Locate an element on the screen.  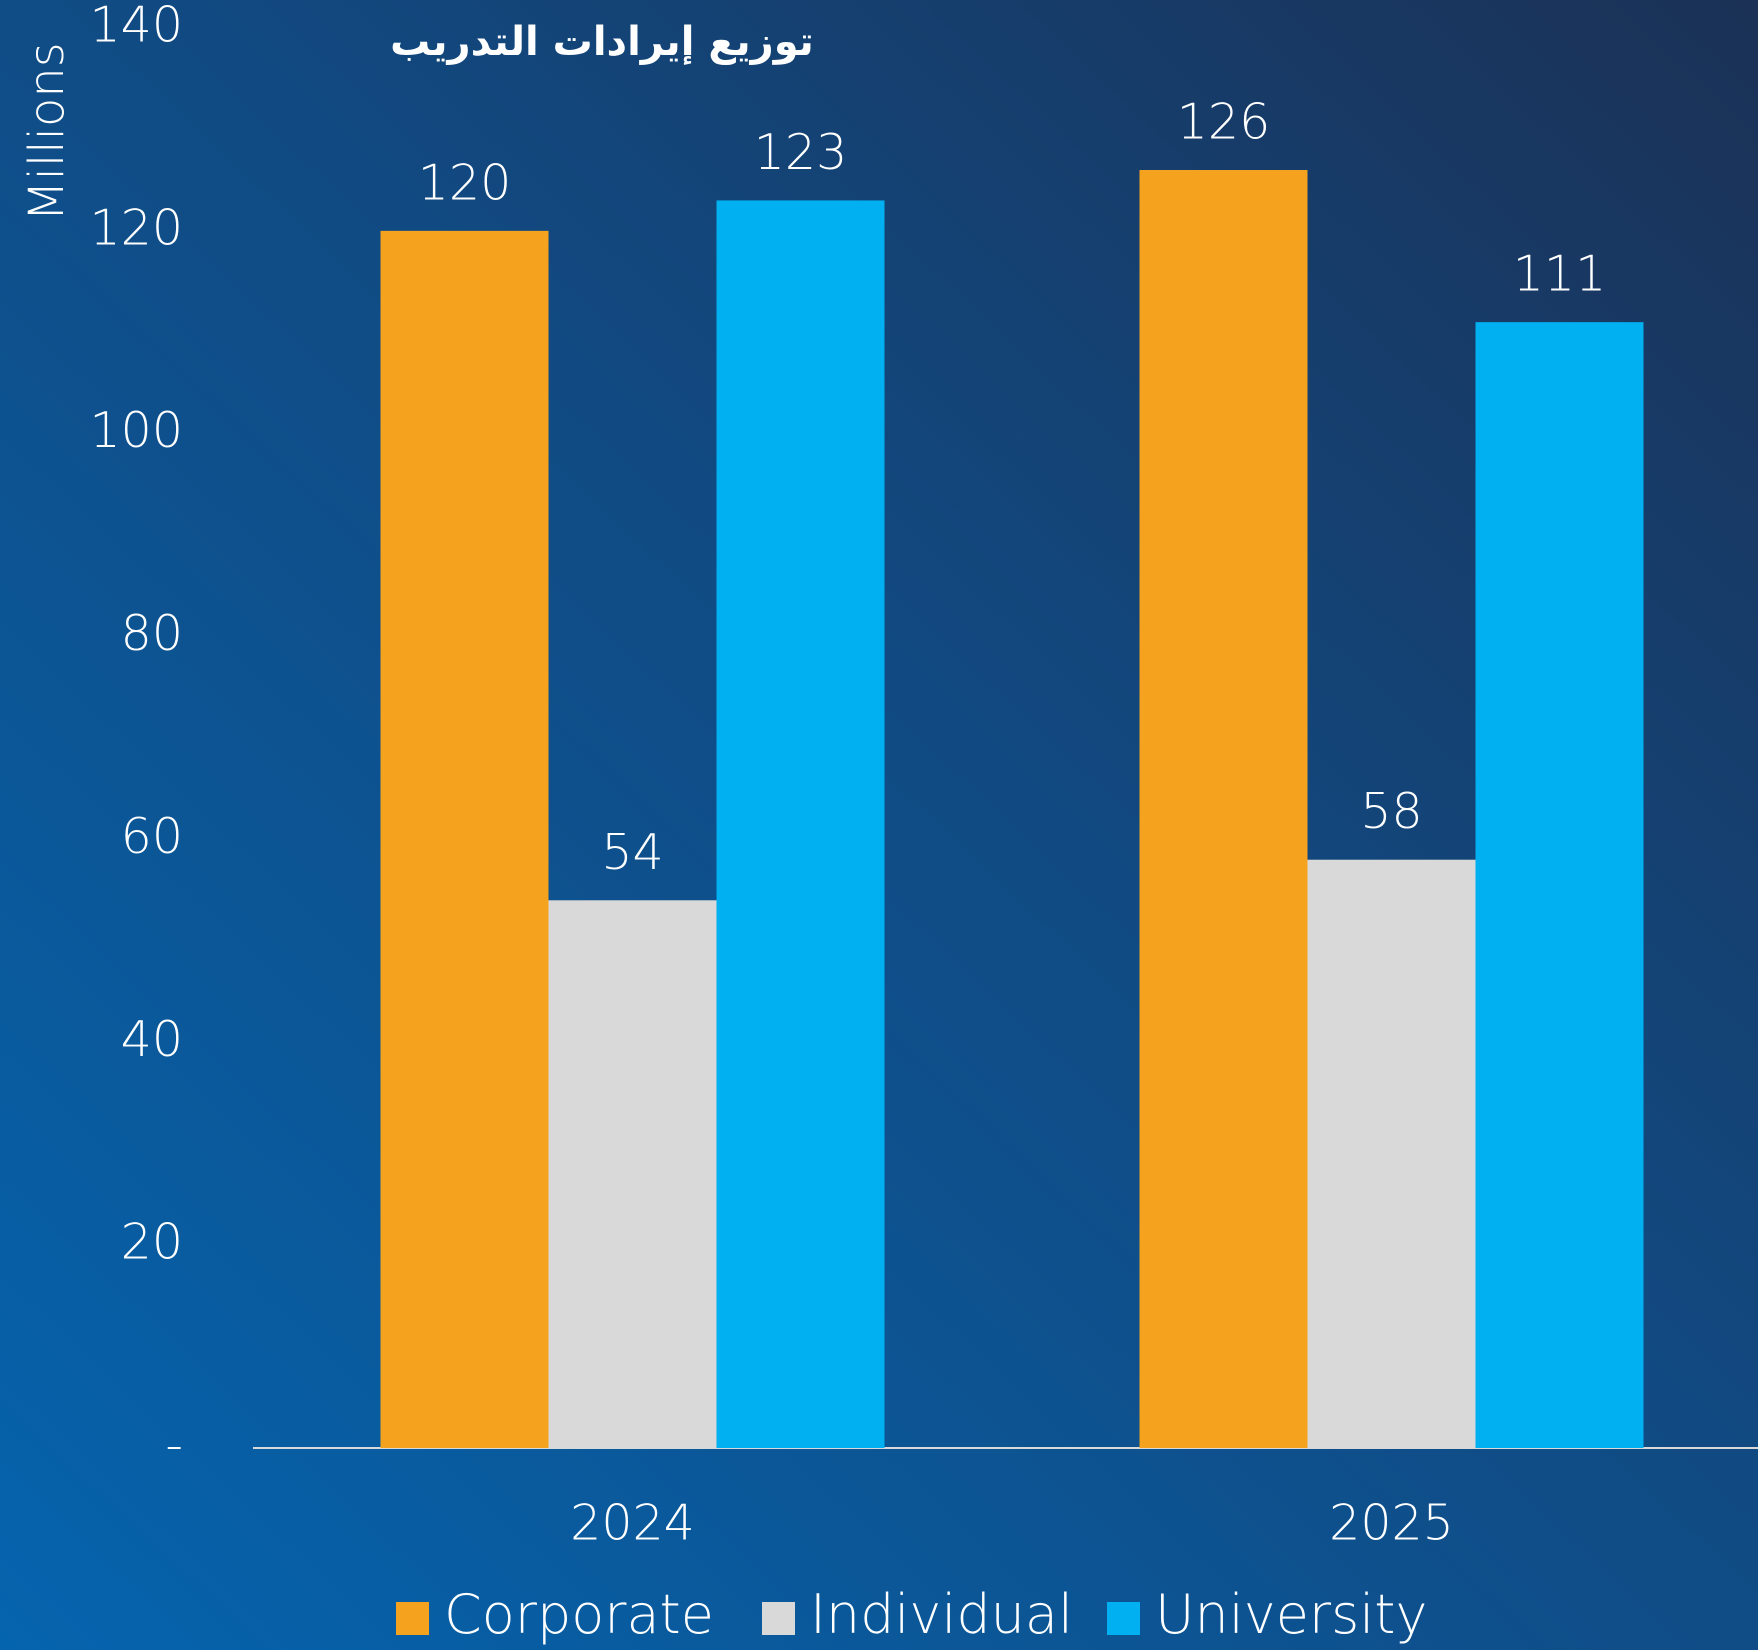
value-label: 123 is located at coordinates (801, 152).